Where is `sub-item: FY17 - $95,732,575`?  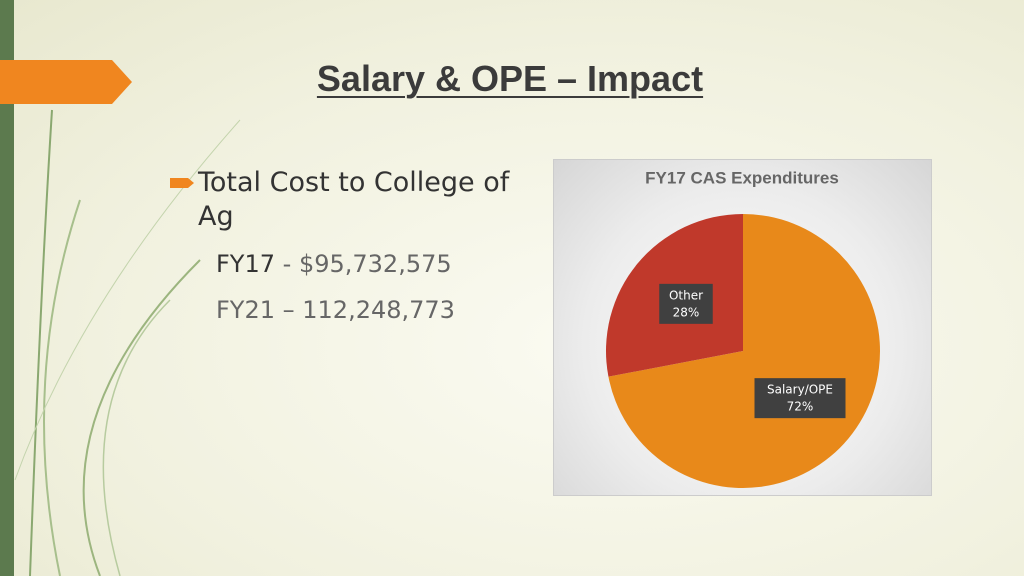
sub-item: FY17 - $95,732,575 is located at coordinates (334, 264).